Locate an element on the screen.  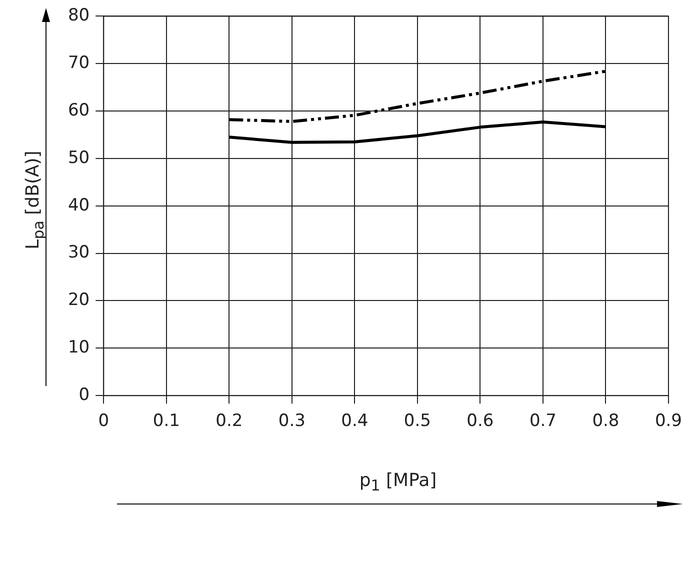
y-tick-label: 0 is located at coordinates (84, 395).